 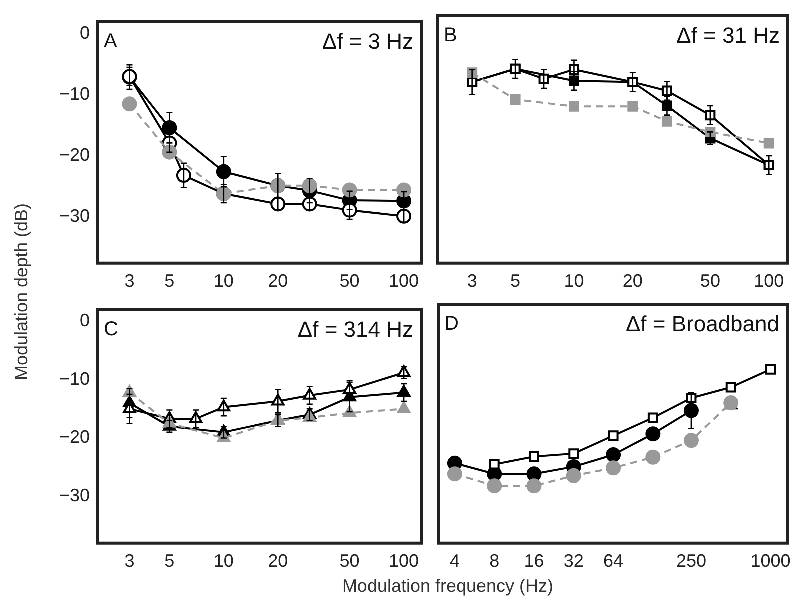 I want to click on annotation: Δf = Broadband, so click(x=703, y=324).